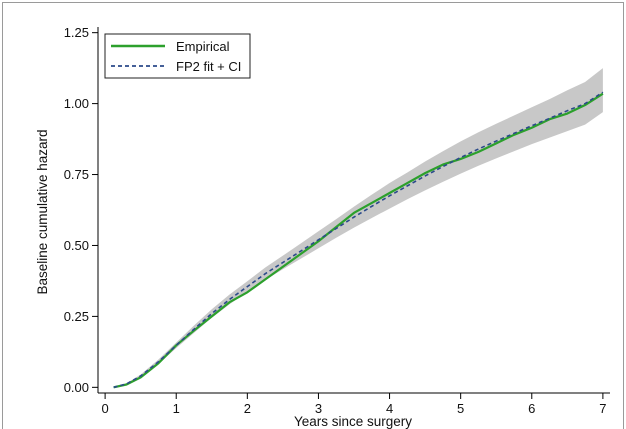  What do you see at coordinates (76, 245) in the screenshot?
I see `y-tick-label: 0.50` at bounding box center [76, 245].